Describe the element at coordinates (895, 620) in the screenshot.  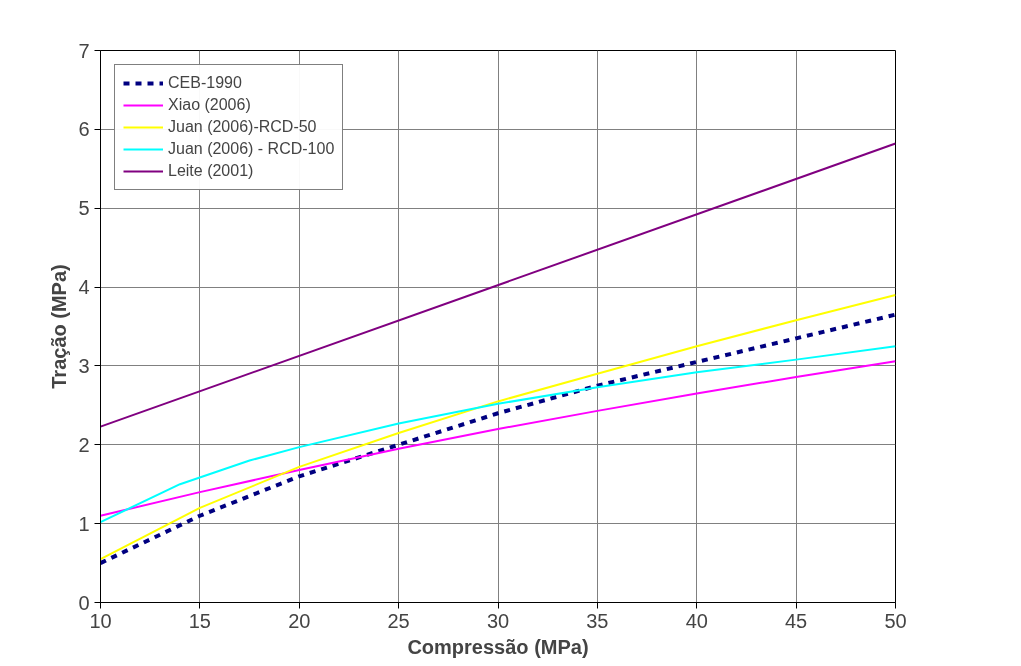
I see `x-tick-label: 50` at that location.